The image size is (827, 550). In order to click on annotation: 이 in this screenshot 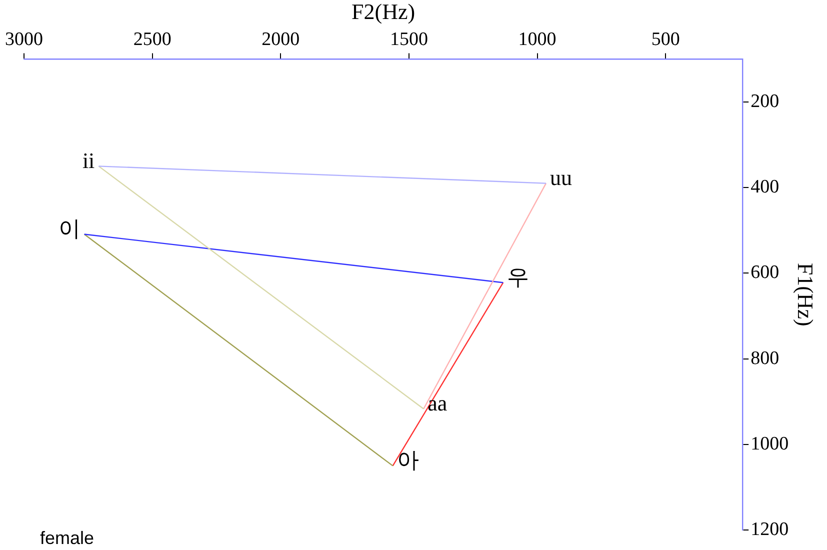, I will do `click(69, 229)`.